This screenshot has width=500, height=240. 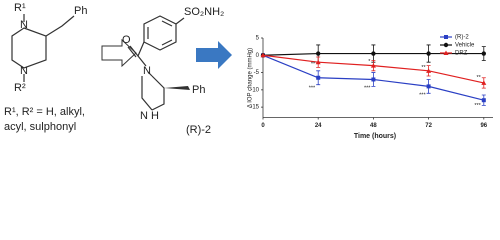 What do you see at coordinates (254, 90) in the screenshot?
I see `y-tick-label: -10` at bounding box center [254, 90].